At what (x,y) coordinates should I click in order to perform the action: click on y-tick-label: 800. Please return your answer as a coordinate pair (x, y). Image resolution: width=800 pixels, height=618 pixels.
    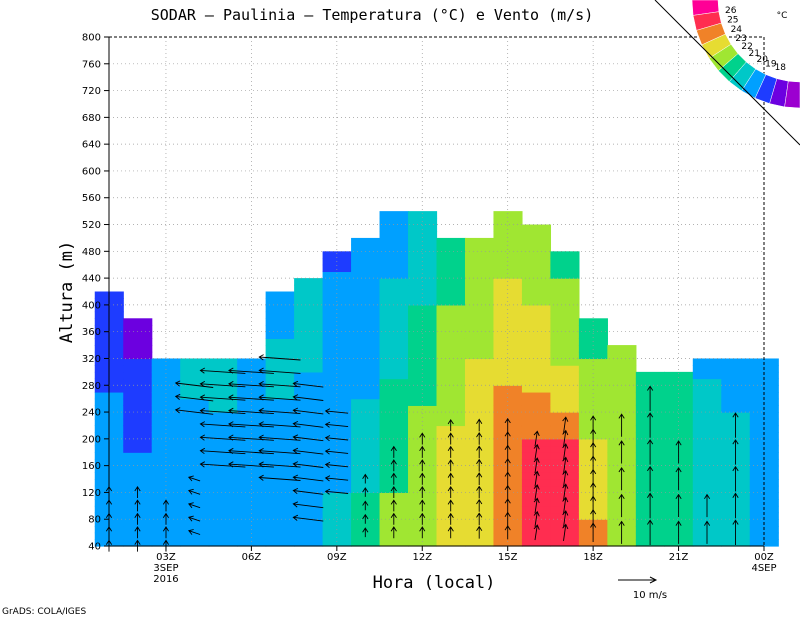
    Looking at the image, I should click on (91, 38).